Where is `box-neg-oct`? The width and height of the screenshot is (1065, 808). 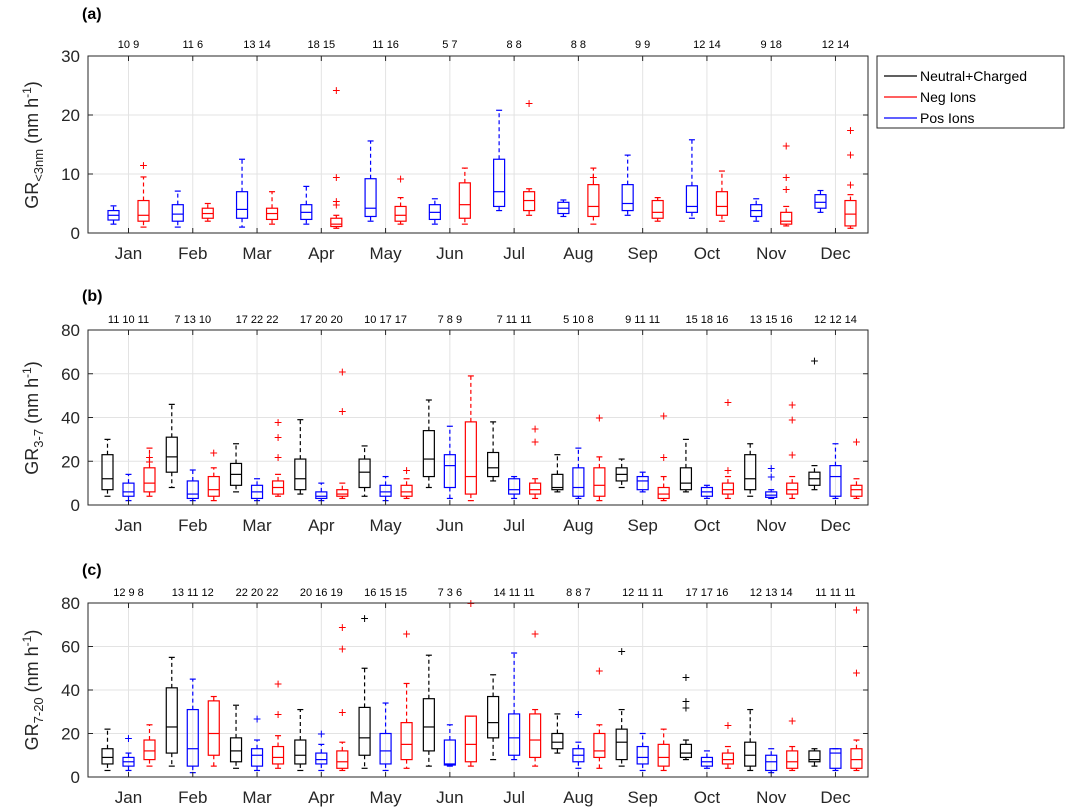 box-neg-oct is located at coordinates (722, 196).